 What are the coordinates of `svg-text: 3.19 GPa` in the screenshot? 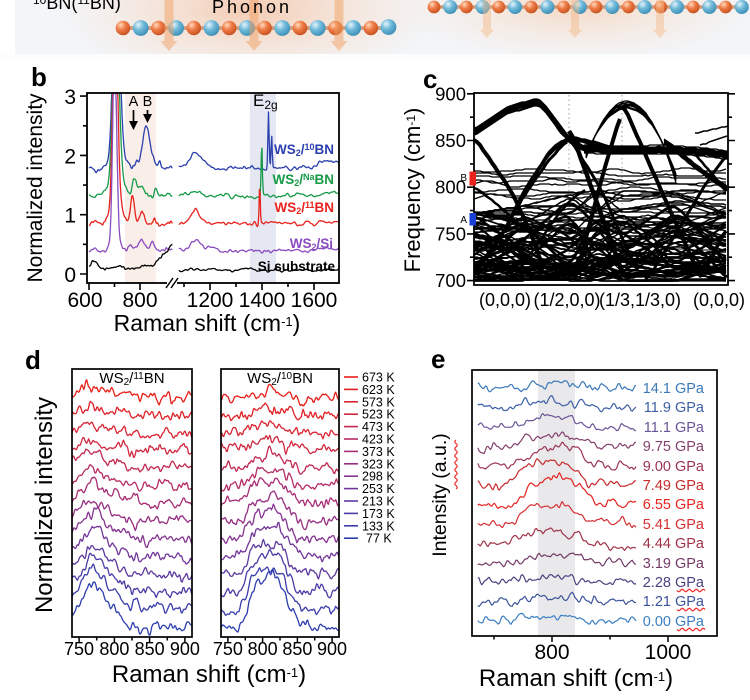 It's located at (674, 564).